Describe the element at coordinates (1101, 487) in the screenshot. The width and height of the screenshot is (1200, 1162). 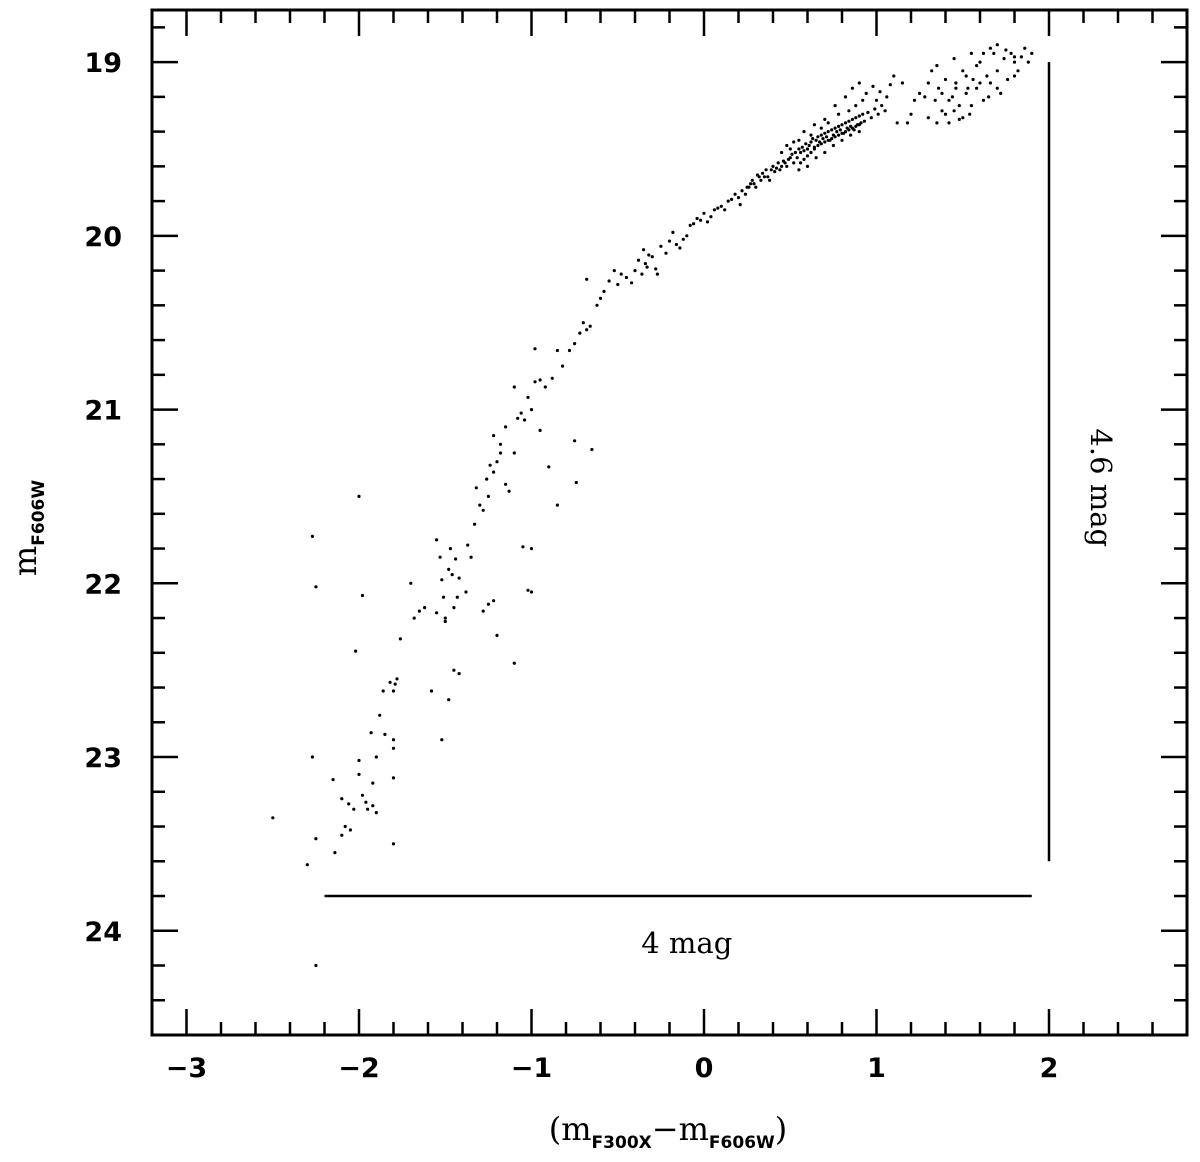
I see `vertical-scale-label: 4.6 mag` at that location.